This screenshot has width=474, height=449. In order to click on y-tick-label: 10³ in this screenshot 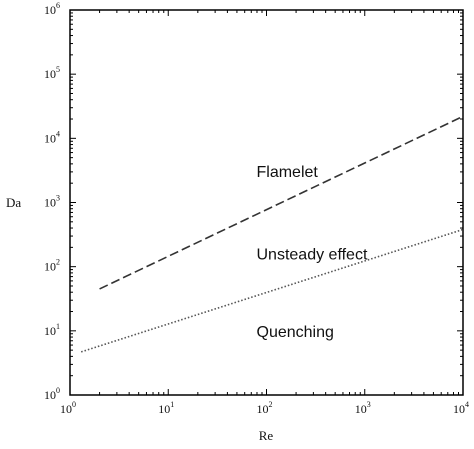, I will do `click(52, 202)`.